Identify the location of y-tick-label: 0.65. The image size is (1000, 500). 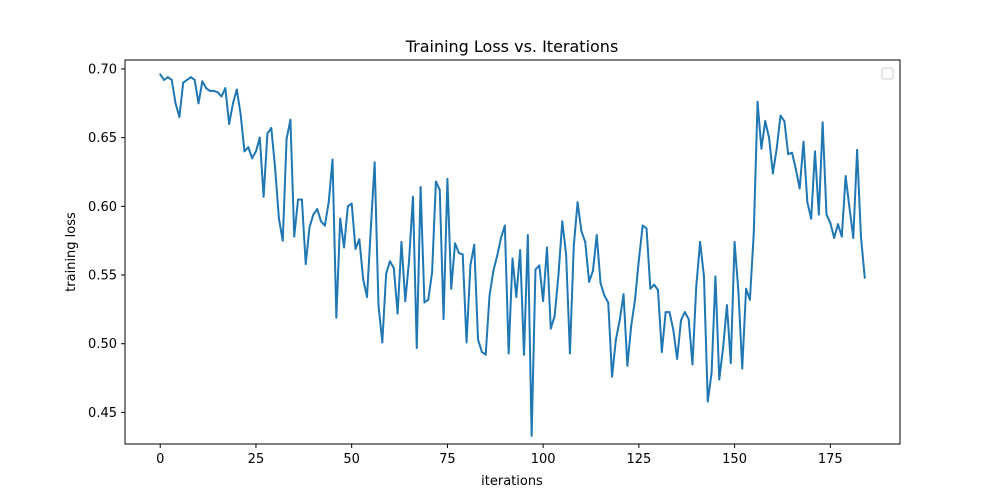
(102, 138).